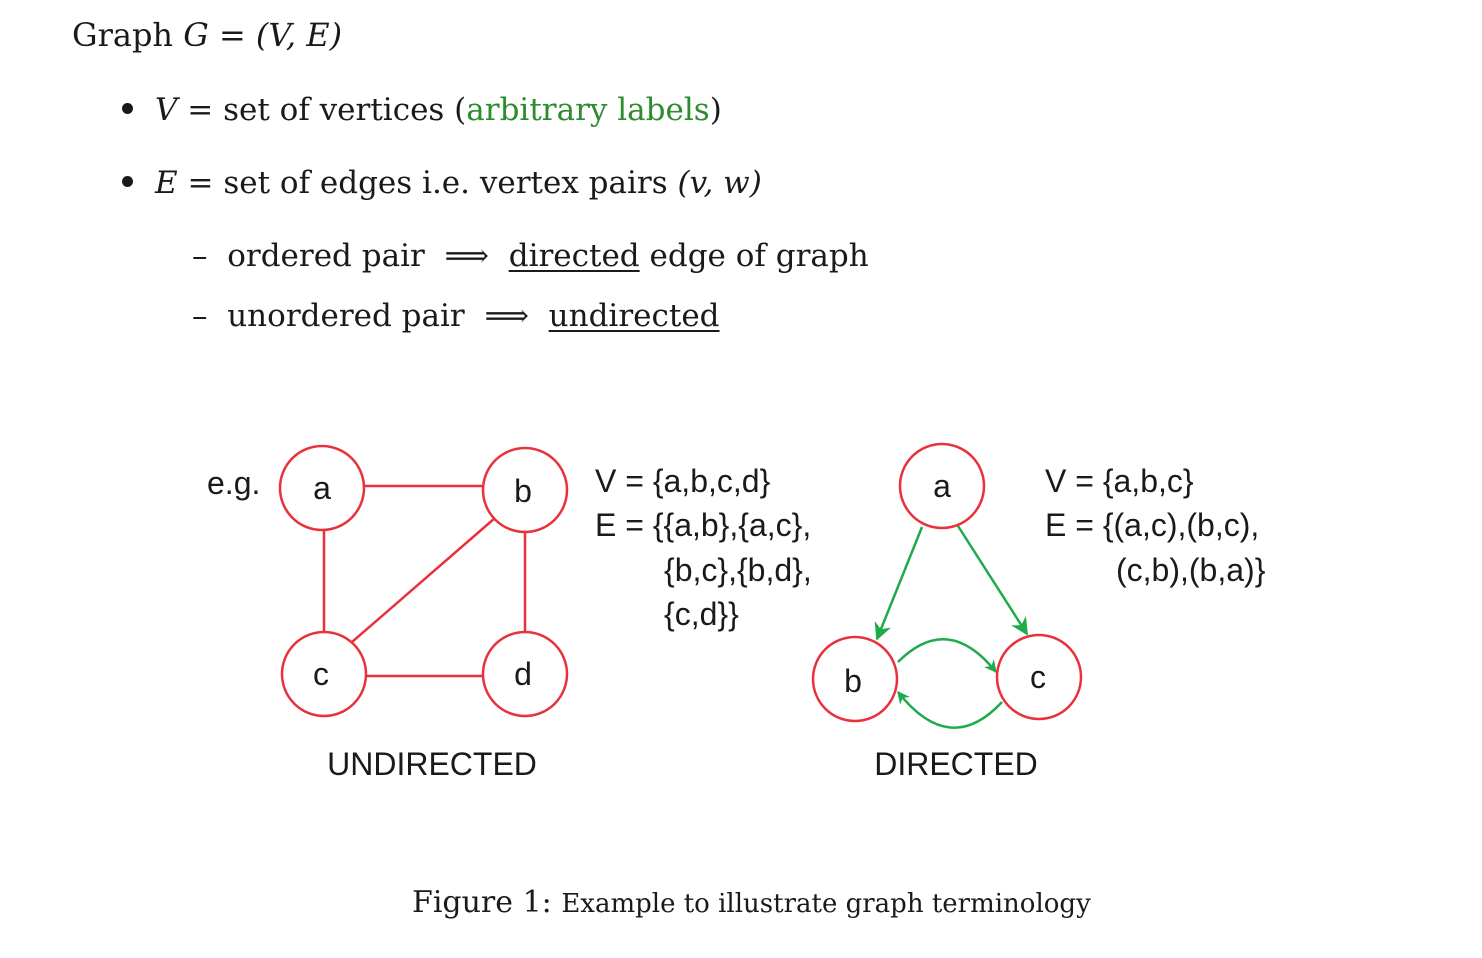 Image resolution: width=1482 pixels, height=958 pixels. I want to click on highlight-text: arbitrary labels, so click(588, 110).